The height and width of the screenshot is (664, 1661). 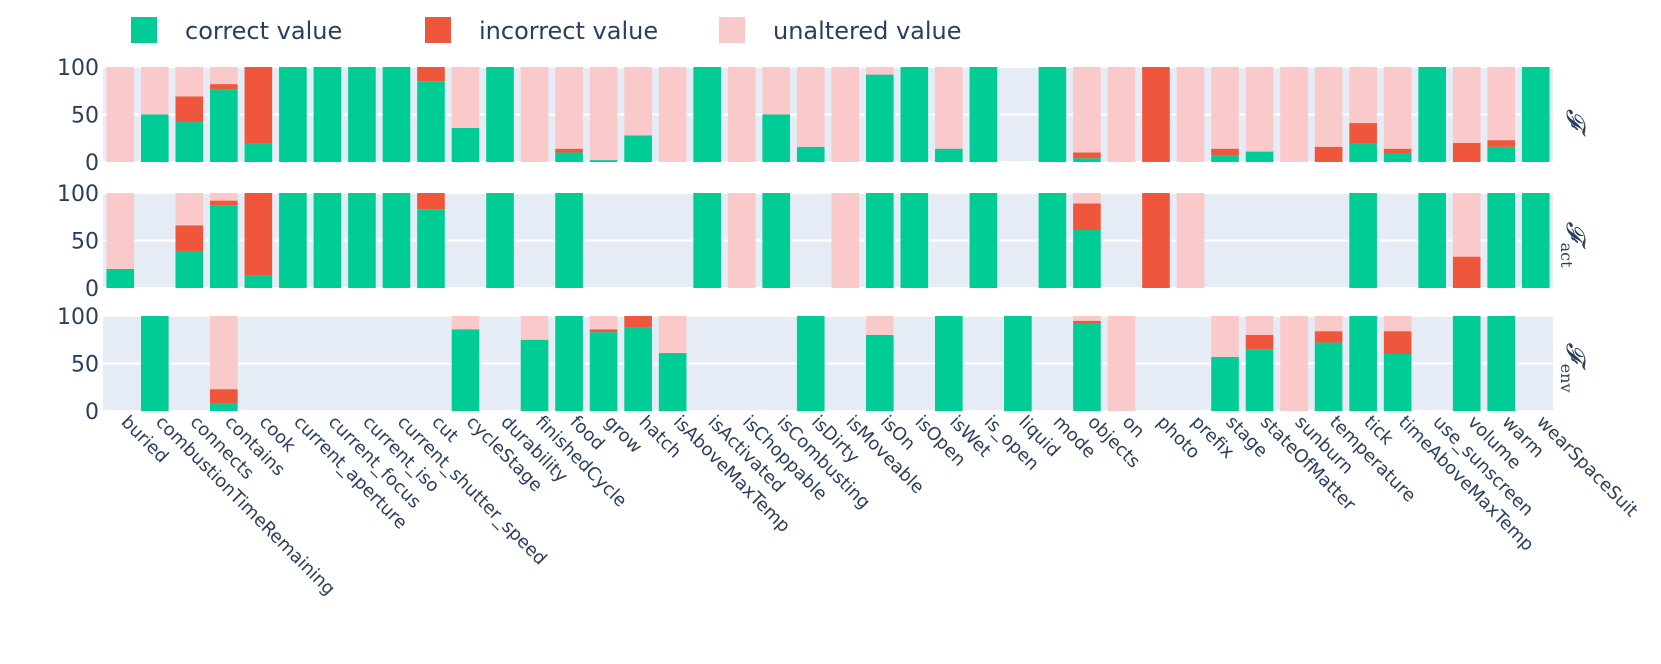 What do you see at coordinates (1573, 244) in the screenshot?
I see `panel-label-1: 𝓕act` at bounding box center [1573, 244].